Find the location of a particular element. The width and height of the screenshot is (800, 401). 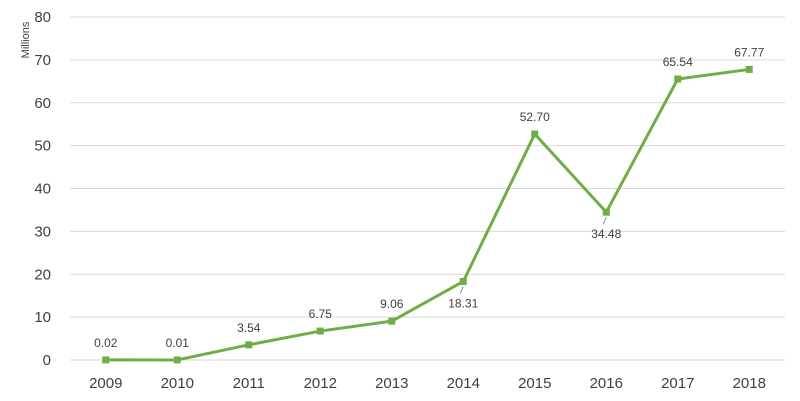

x-tick-label: 2010 is located at coordinates (177, 383).